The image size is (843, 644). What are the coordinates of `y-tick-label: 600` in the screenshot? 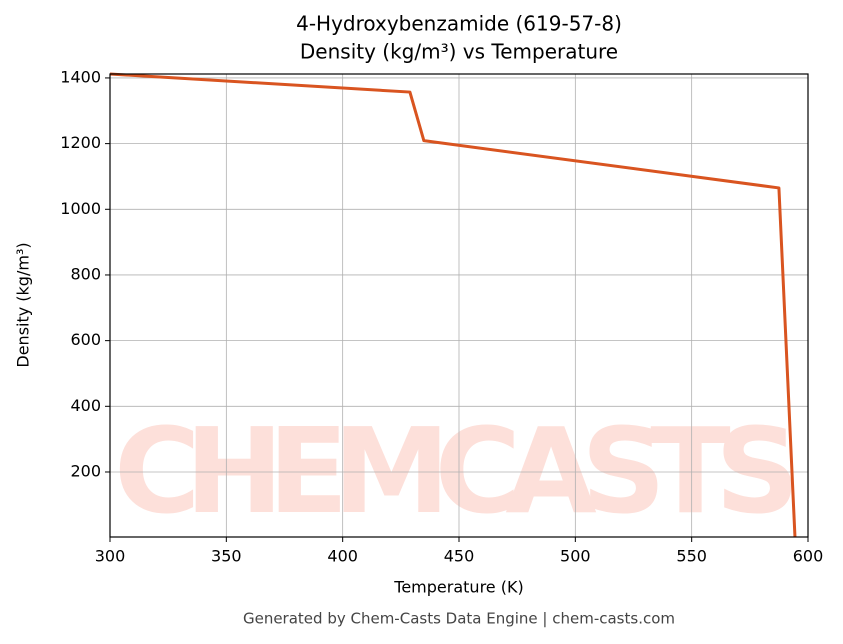 It's located at (85, 339).